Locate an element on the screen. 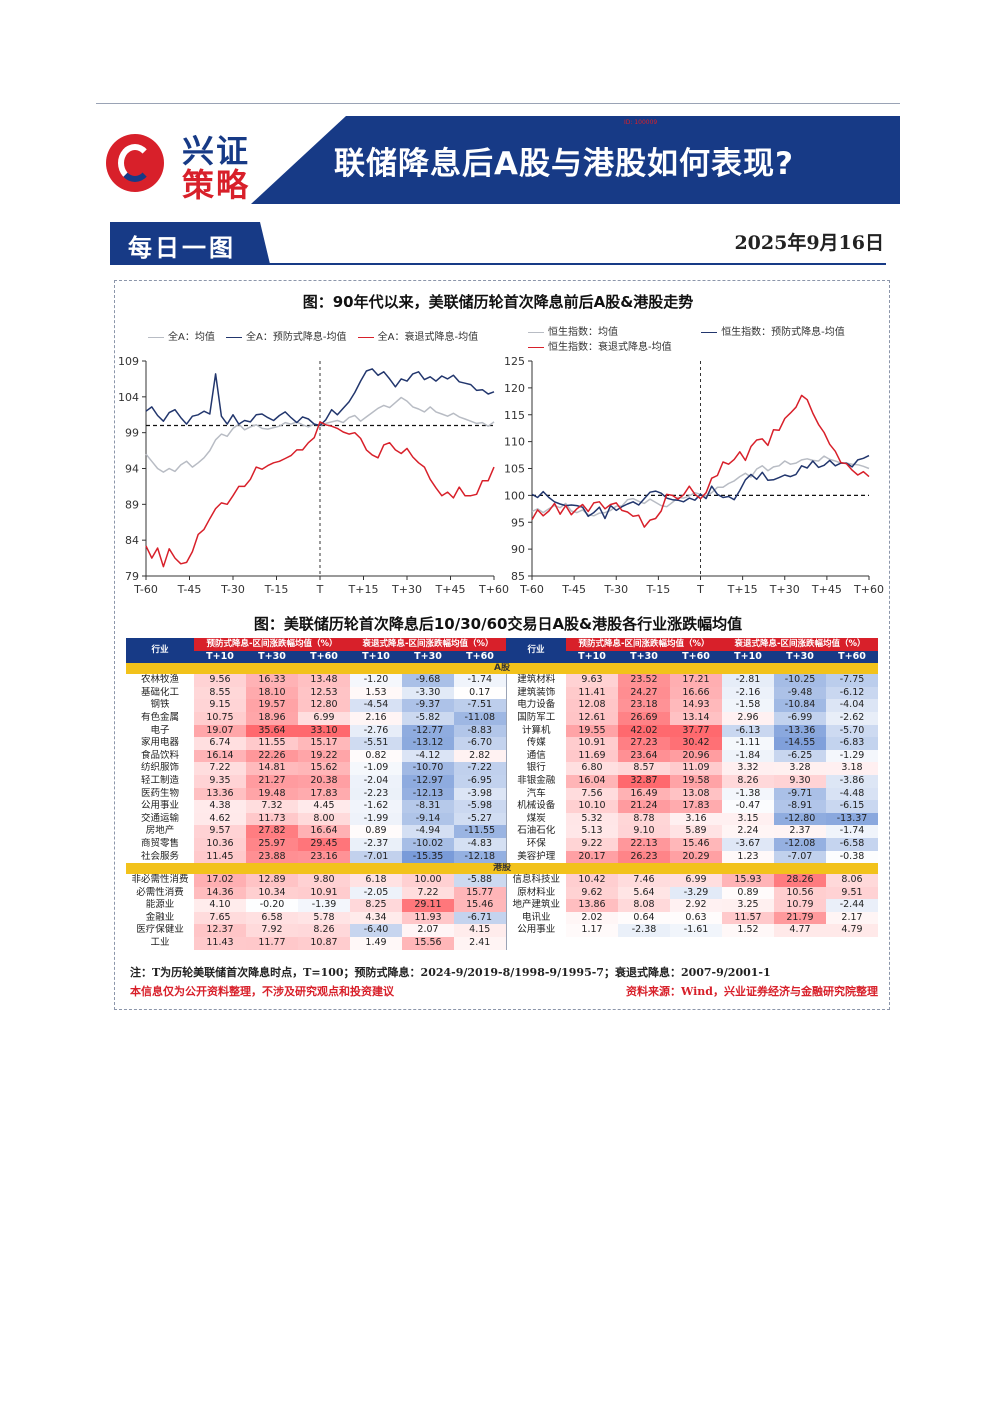 The width and height of the screenshot is (992, 1403). industry-name-cell: 环保 is located at coordinates (535, 844).